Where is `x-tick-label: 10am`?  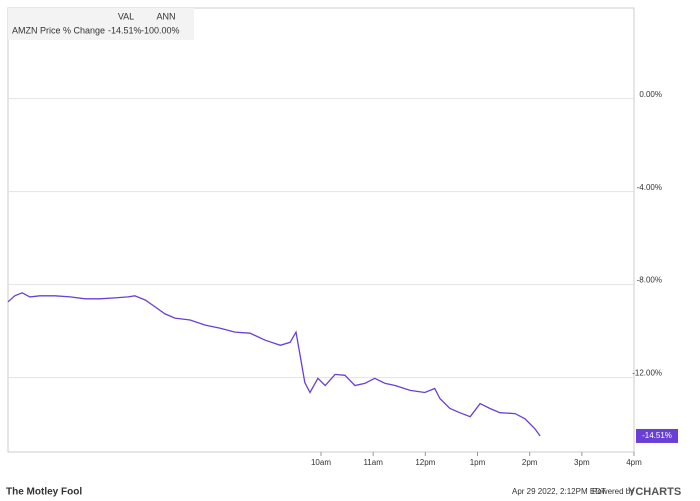
x-tick-label: 10am is located at coordinates (321, 462).